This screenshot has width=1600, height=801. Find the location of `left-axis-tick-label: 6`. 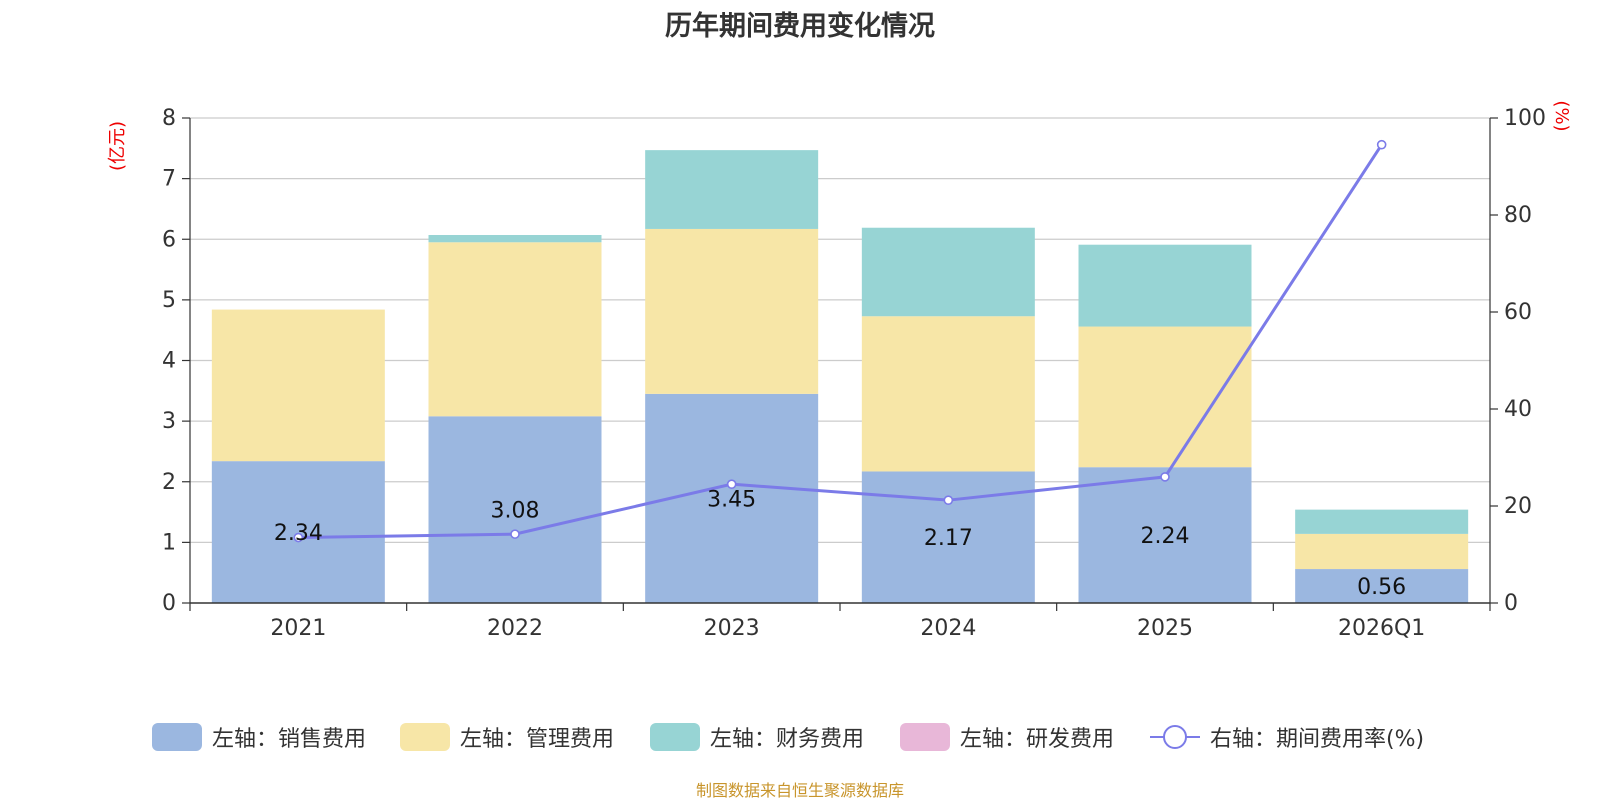

left-axis-tick-label: 6 is located at coordinates (169, 239).